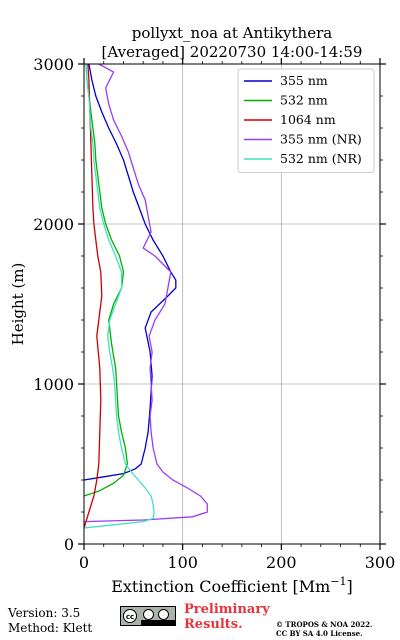  Describe the element at coordinates (338, 581) in the screenshot. I see `x-axis-label-sup: −1` at that location.